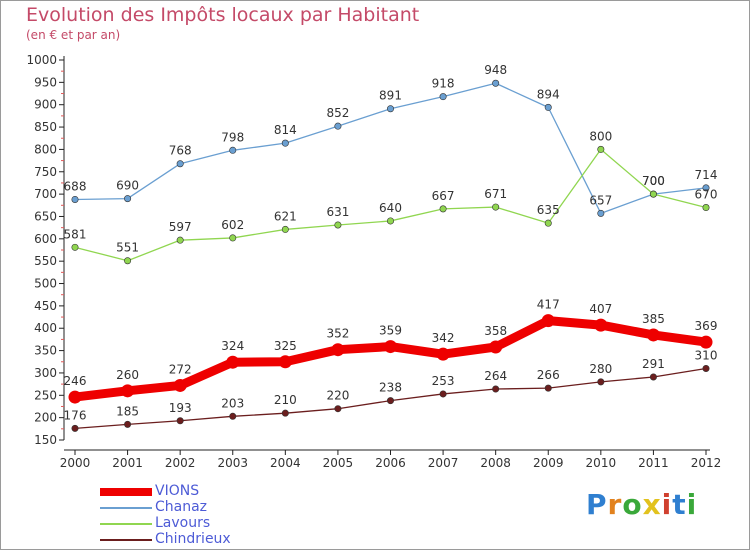 The width and height of the screenshot is (750, 550). I want to click on data-label: 768, so click(180, 151).